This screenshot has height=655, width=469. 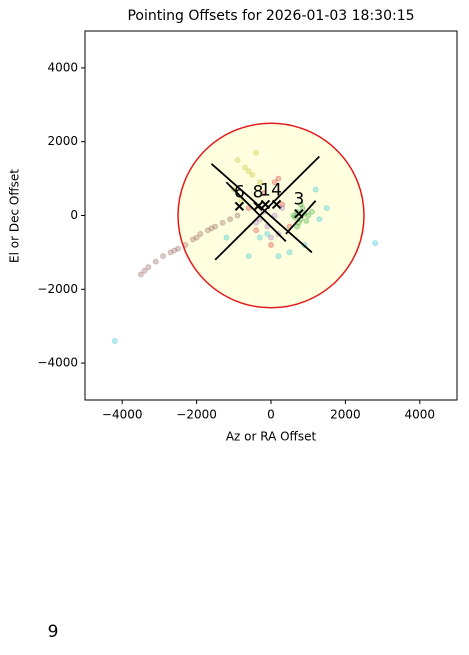 I want to click on x-tick-label: 4000, so click(x=420, y=415).